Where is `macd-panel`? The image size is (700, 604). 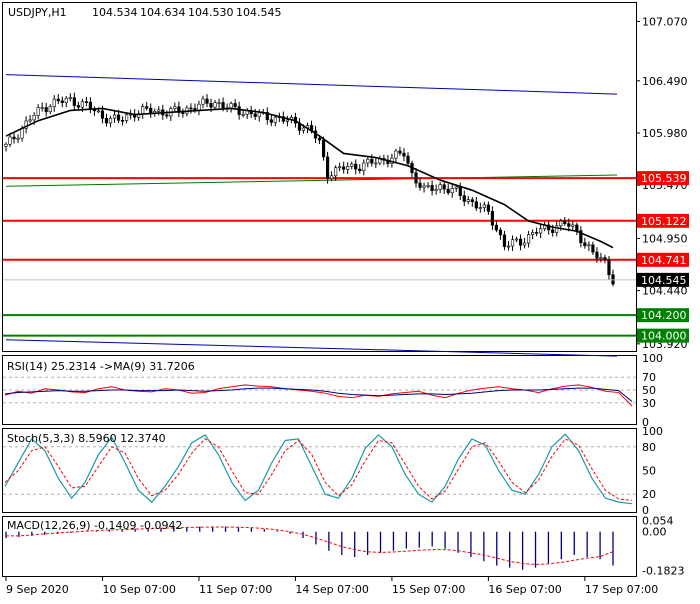
macd-panel is located at coordinates (319, 546).